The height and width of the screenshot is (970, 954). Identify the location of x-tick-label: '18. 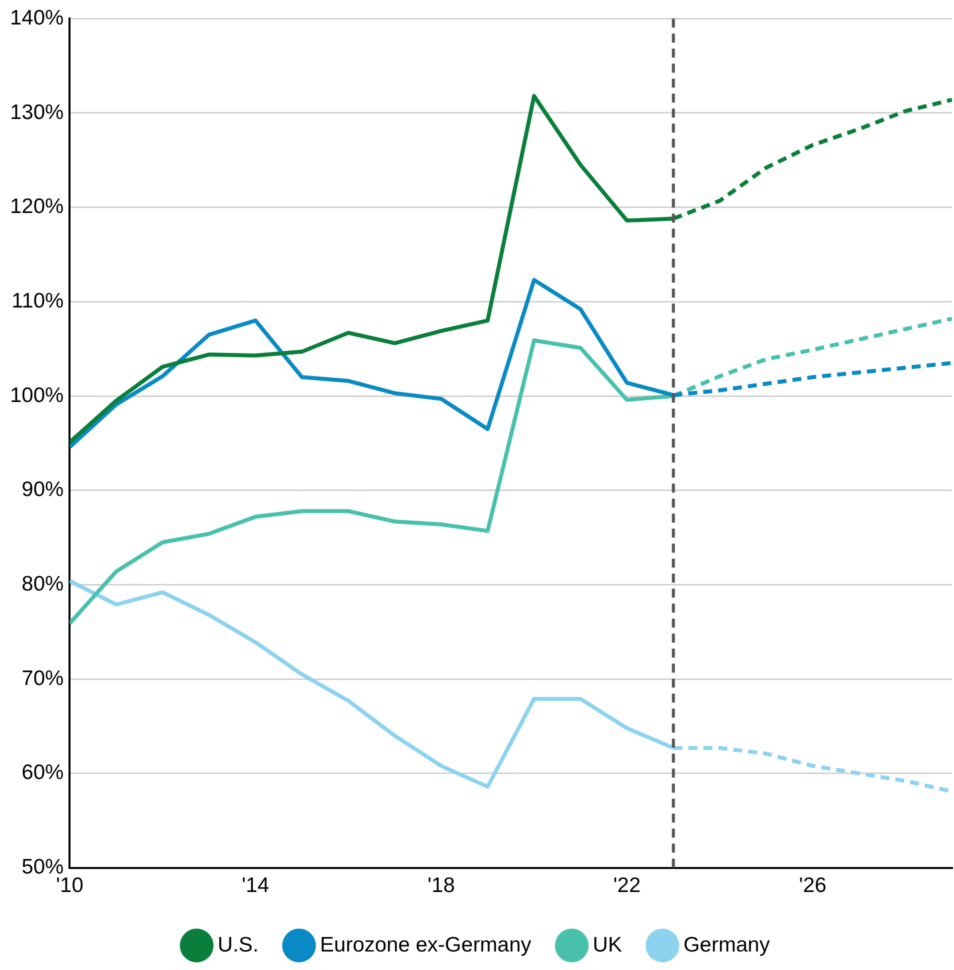
(441, 886).